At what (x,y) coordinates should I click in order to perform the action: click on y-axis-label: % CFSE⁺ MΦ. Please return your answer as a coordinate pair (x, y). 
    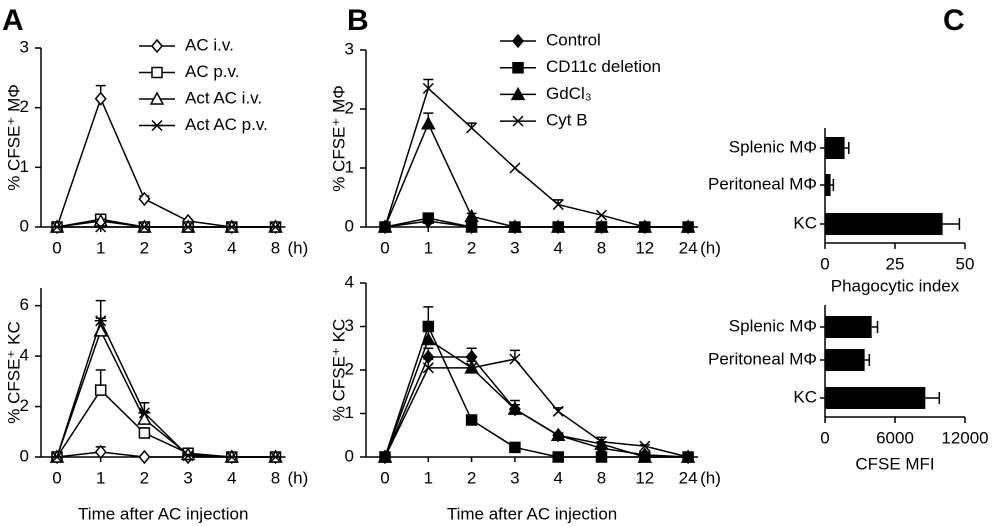
    Looking at the image, I should click on (13, 137).